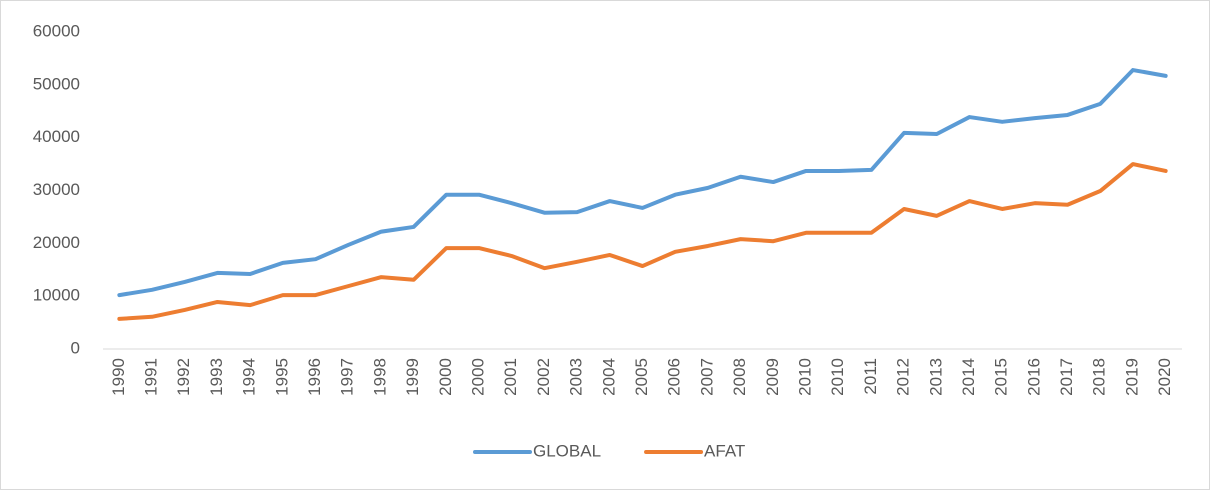 The height and width of the screenshot is (491, 1212). Describe the element at coordinates (1164, 377) in the screenshot. I see `x-tick-label: 2020` at that location.